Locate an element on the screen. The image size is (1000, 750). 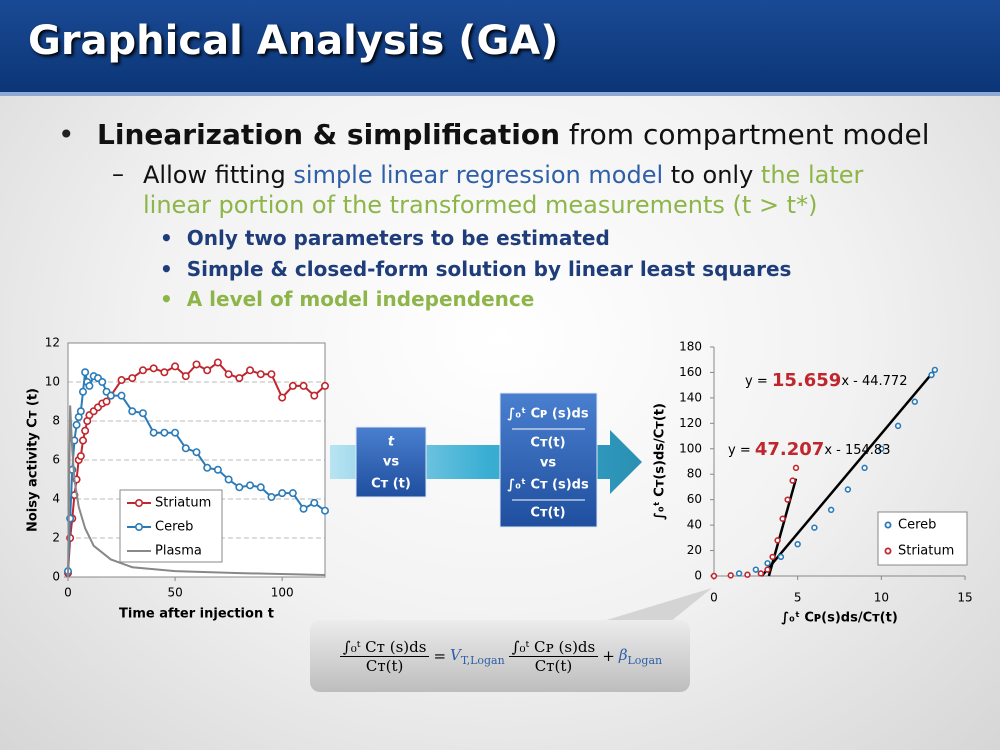
y-tick-label: 8 is located at coordinates (56, 421).